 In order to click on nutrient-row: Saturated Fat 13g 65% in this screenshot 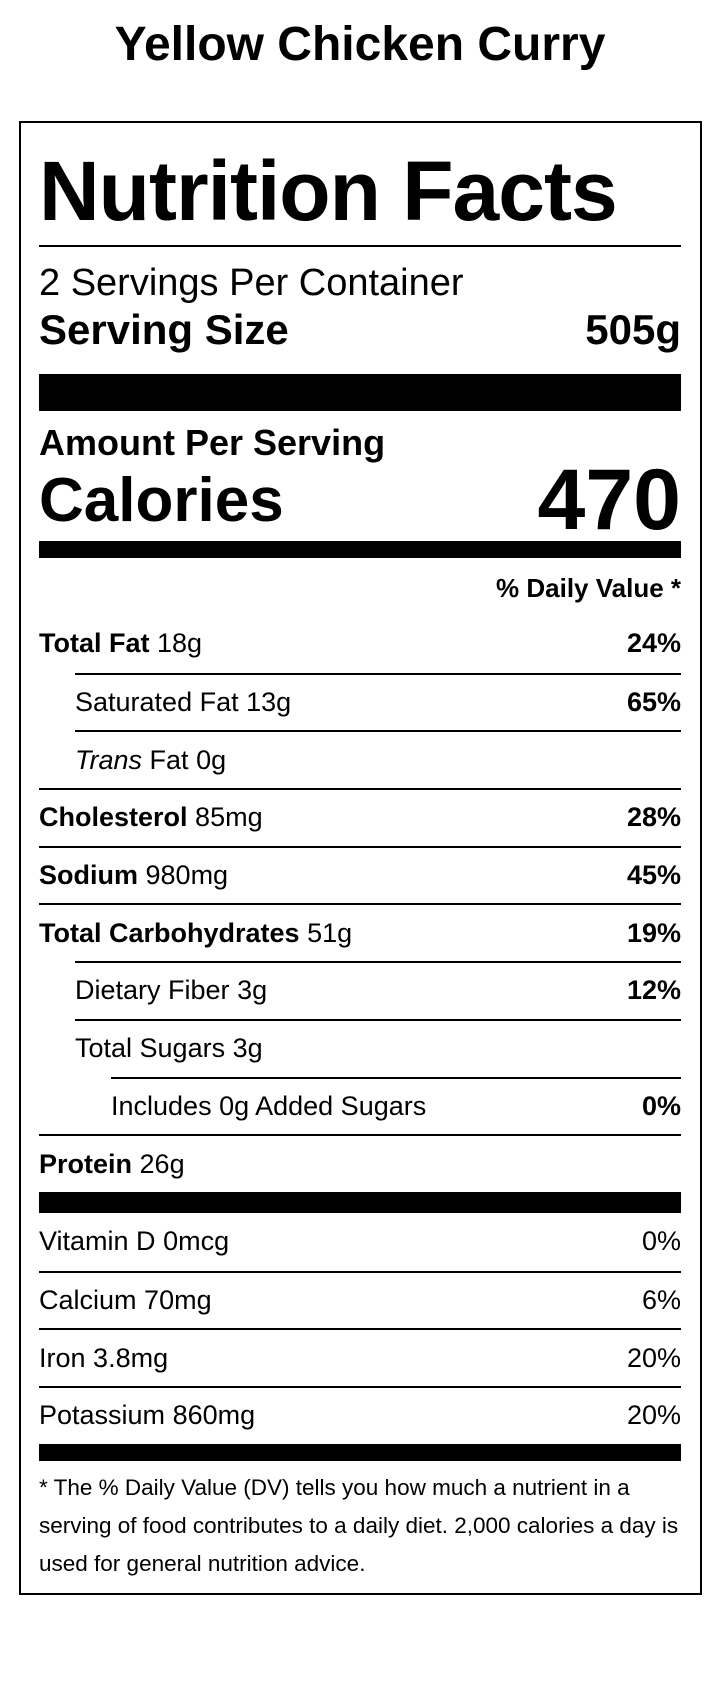, I will do `click(378, 701)`.